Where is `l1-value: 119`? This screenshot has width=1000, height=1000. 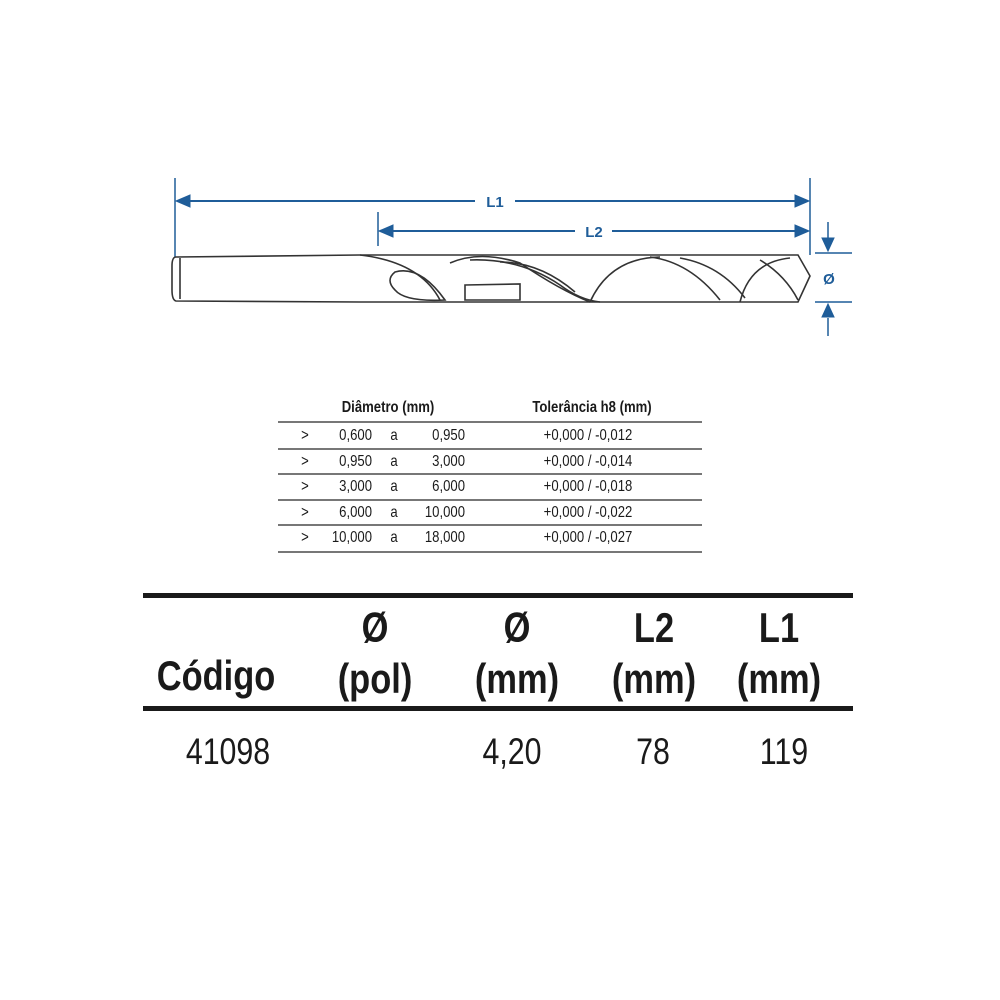 l1-value: 119 is located at coordinates (784, 751).